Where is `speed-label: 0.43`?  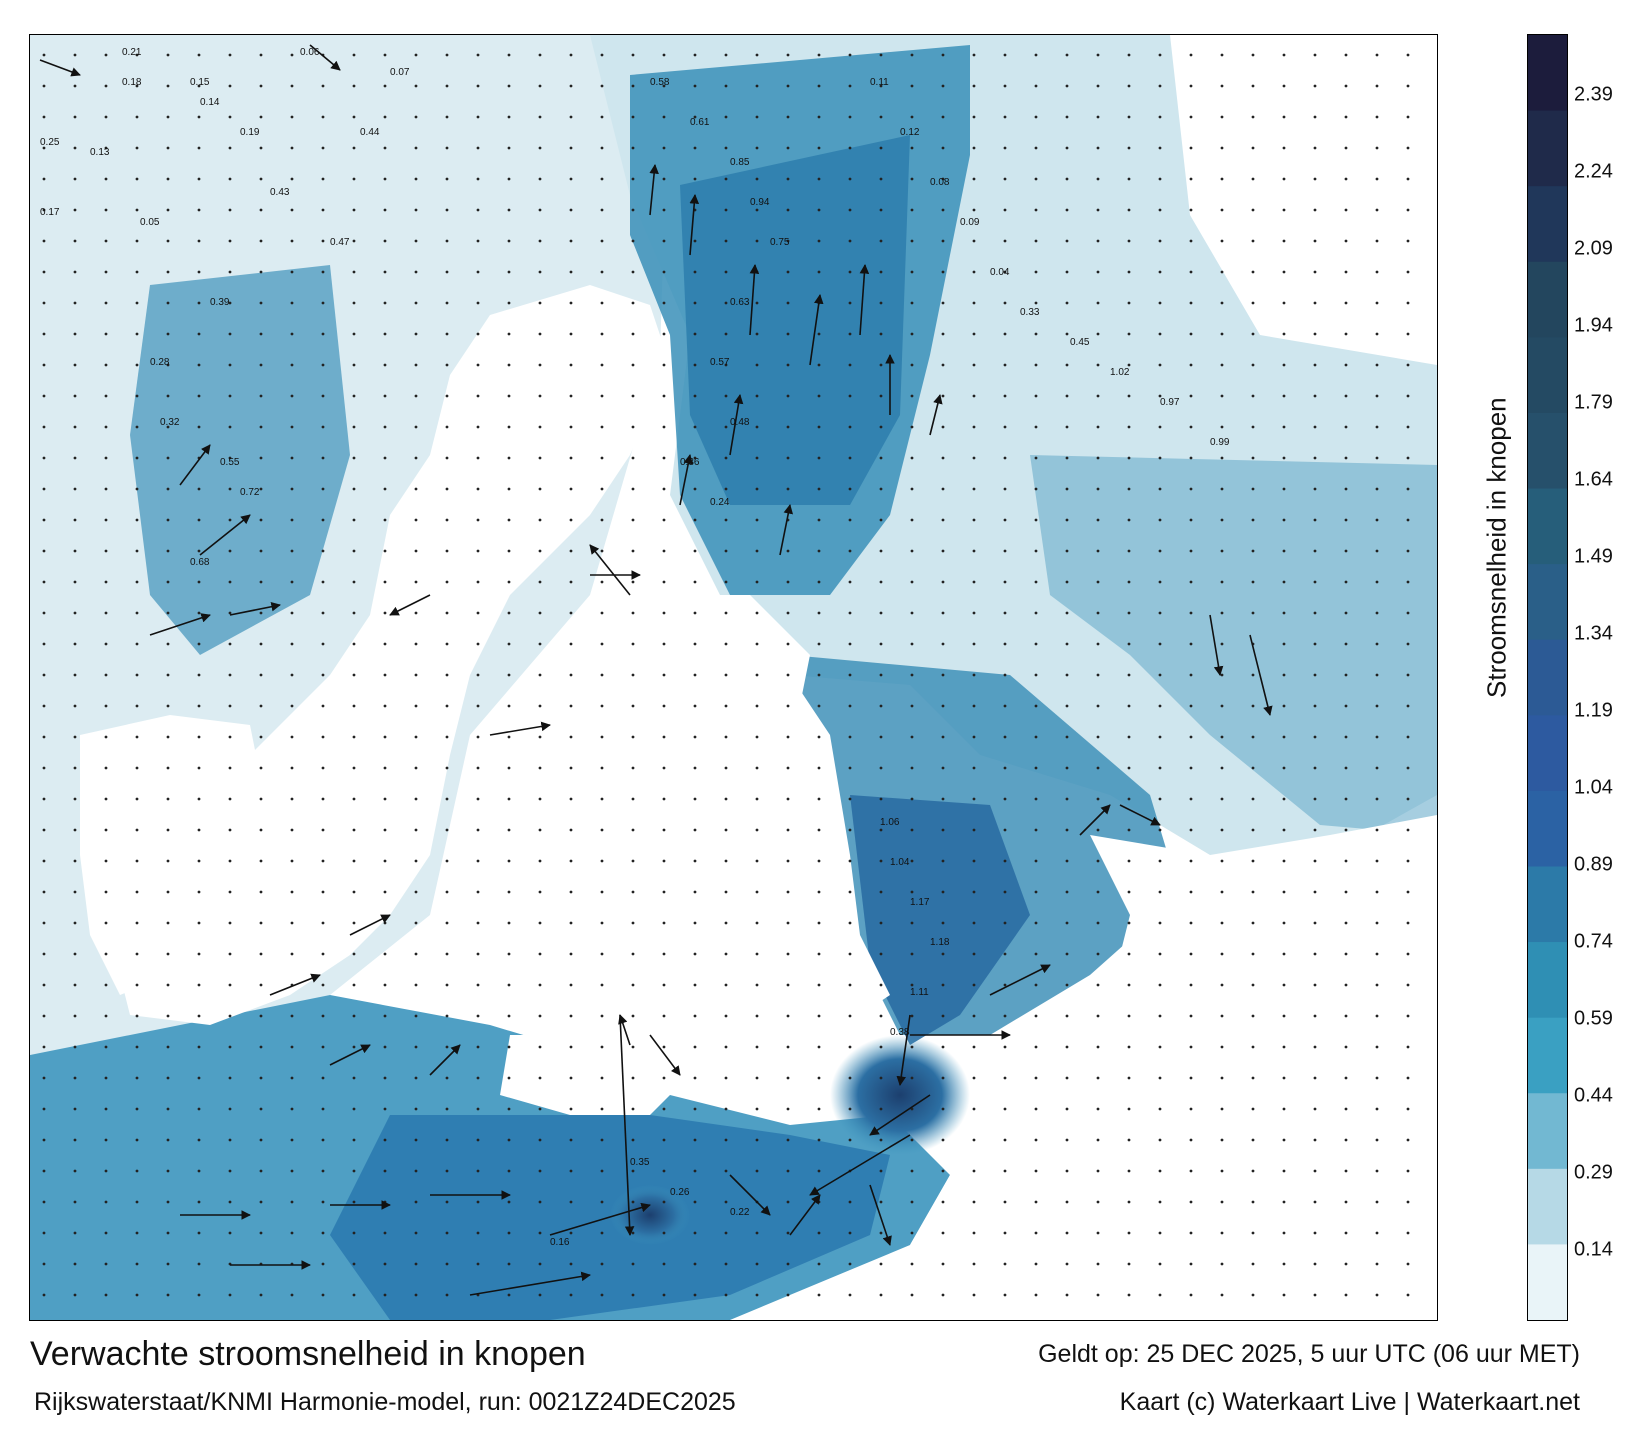 speed-label: 0.43 is located at coordinates (280, 192).